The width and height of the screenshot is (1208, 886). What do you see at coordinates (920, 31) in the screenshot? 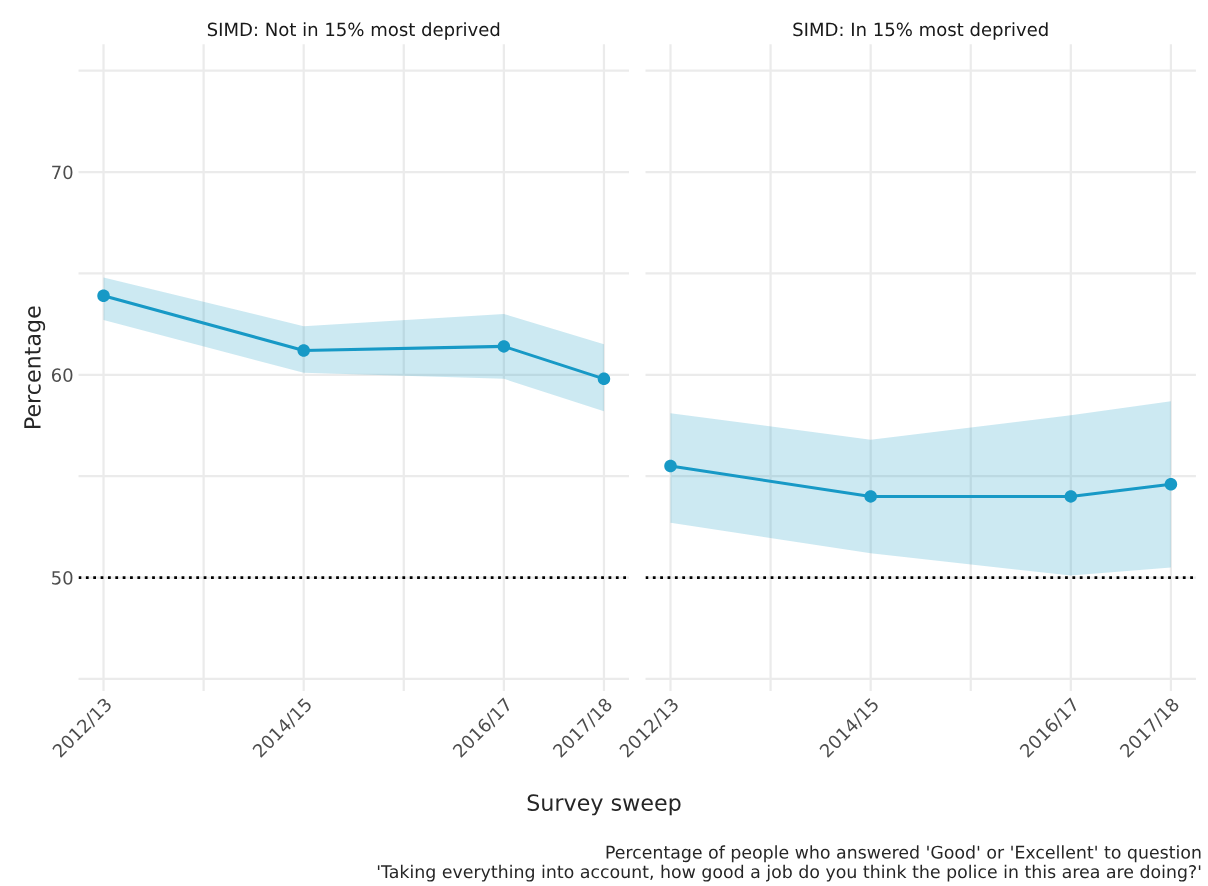
I see `chart-title: SIMD: In 15% most deprived` at bounding box center [920, 31].